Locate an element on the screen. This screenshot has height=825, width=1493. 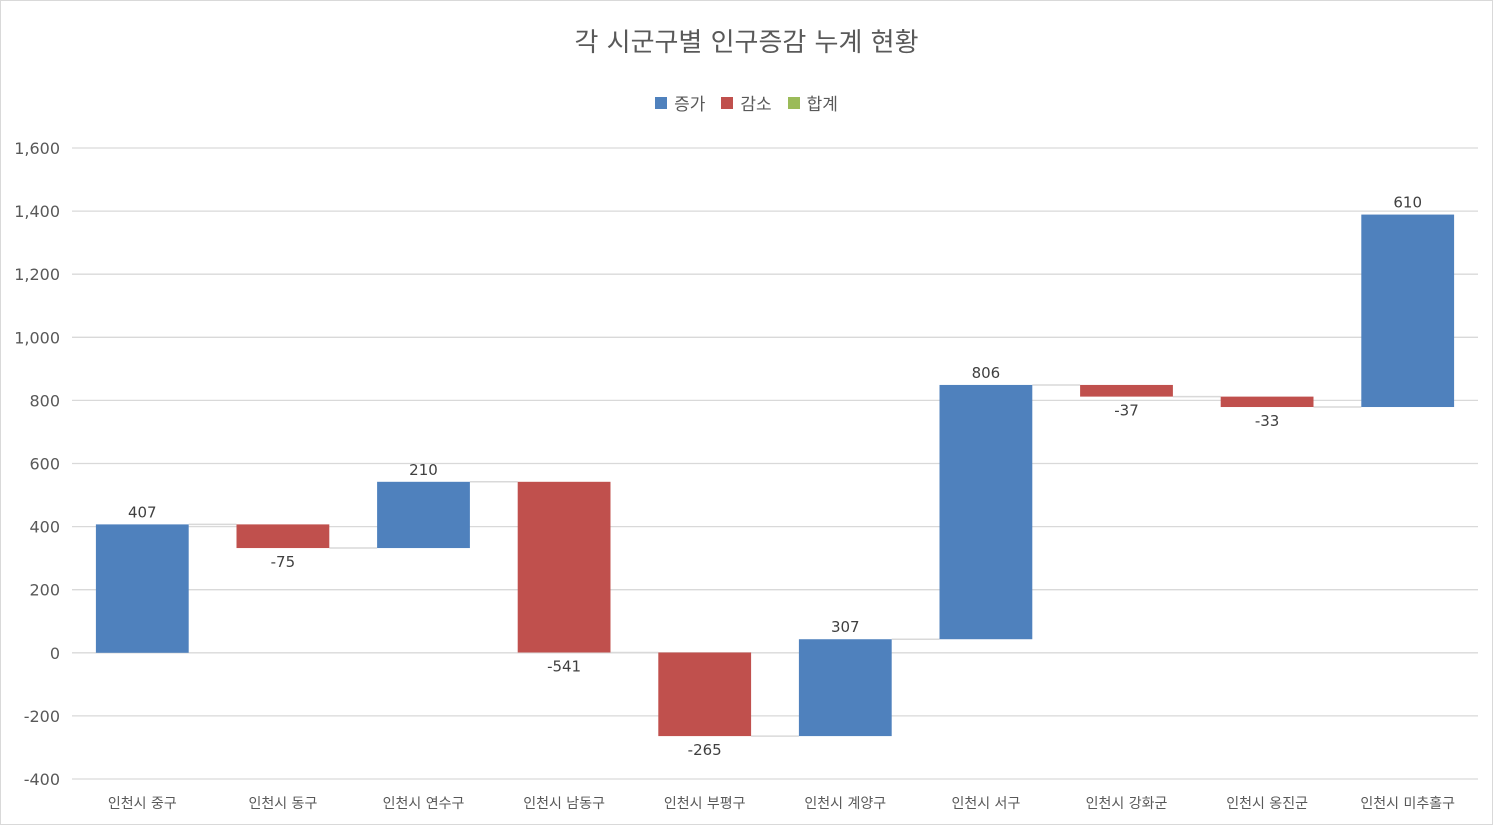
legend-label-total: 합계 is located at coordinates (822, 105).